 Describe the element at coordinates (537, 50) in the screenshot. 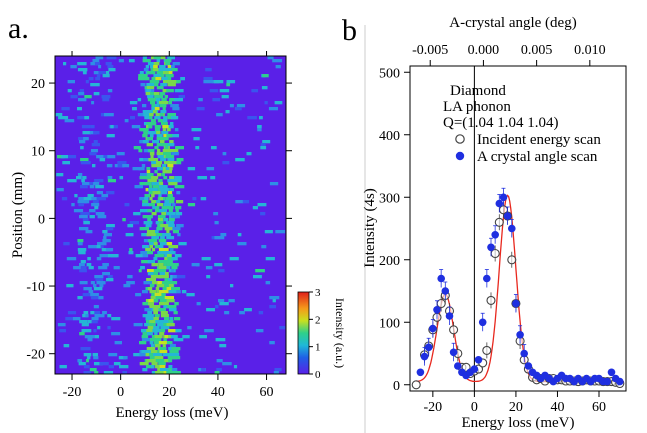

I see `top-tick-label: 0.005` at that location.